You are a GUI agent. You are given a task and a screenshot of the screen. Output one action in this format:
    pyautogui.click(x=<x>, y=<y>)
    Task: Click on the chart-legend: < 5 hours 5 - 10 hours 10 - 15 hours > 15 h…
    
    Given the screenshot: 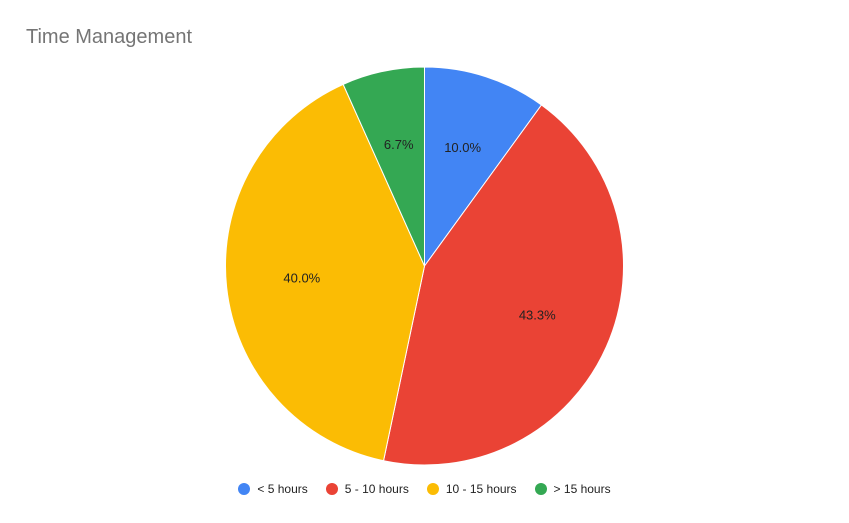 What is the action you would take?
    pyautogui.click(x=424, y=489)
    